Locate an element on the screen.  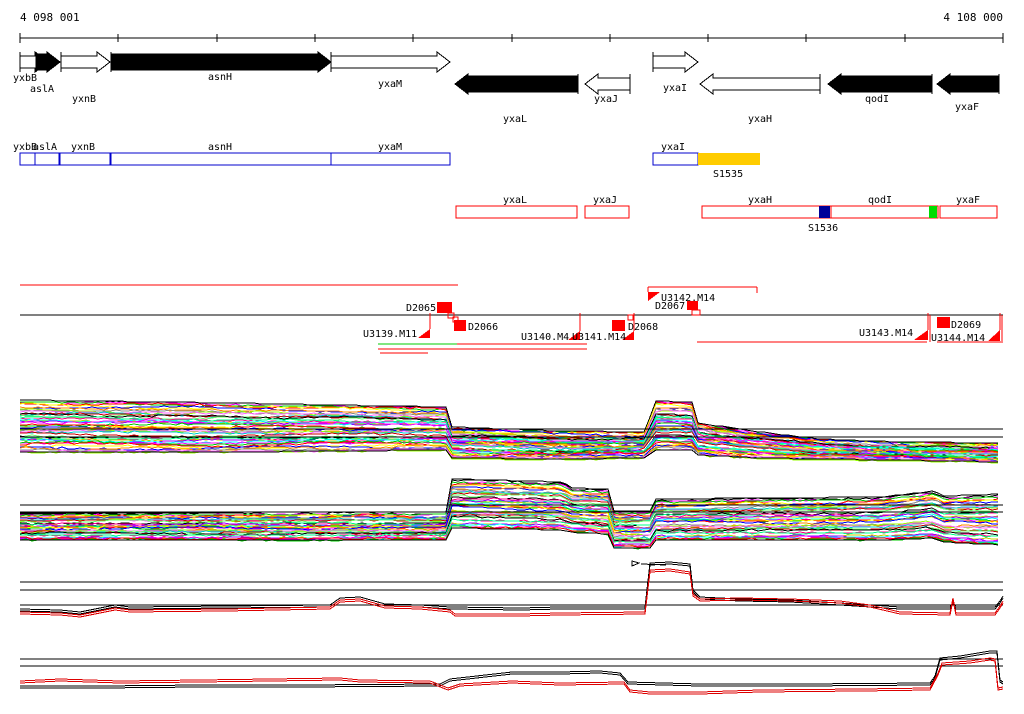
segment-box is located at coordinates (933, 212).